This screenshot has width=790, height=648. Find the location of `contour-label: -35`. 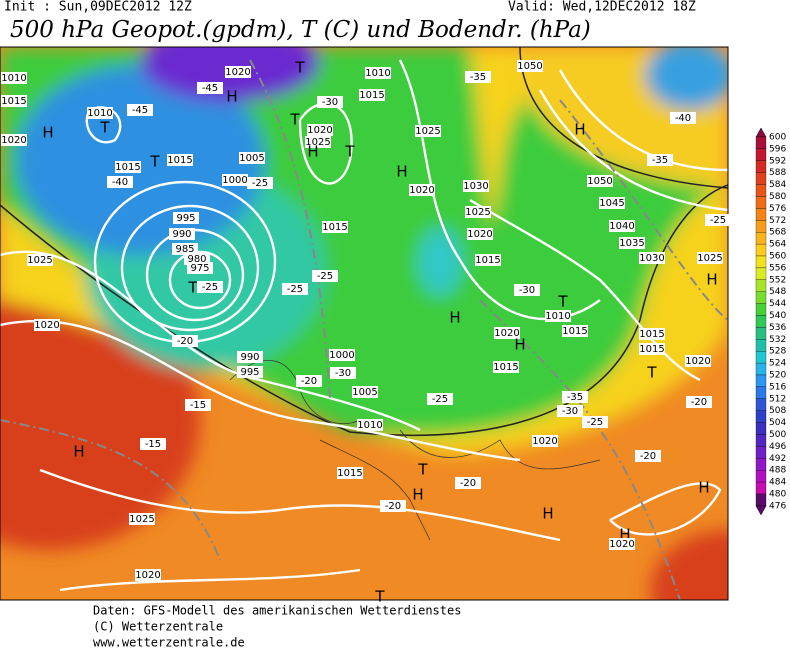

contour-label: -35 is located at coordinates (575, 397).